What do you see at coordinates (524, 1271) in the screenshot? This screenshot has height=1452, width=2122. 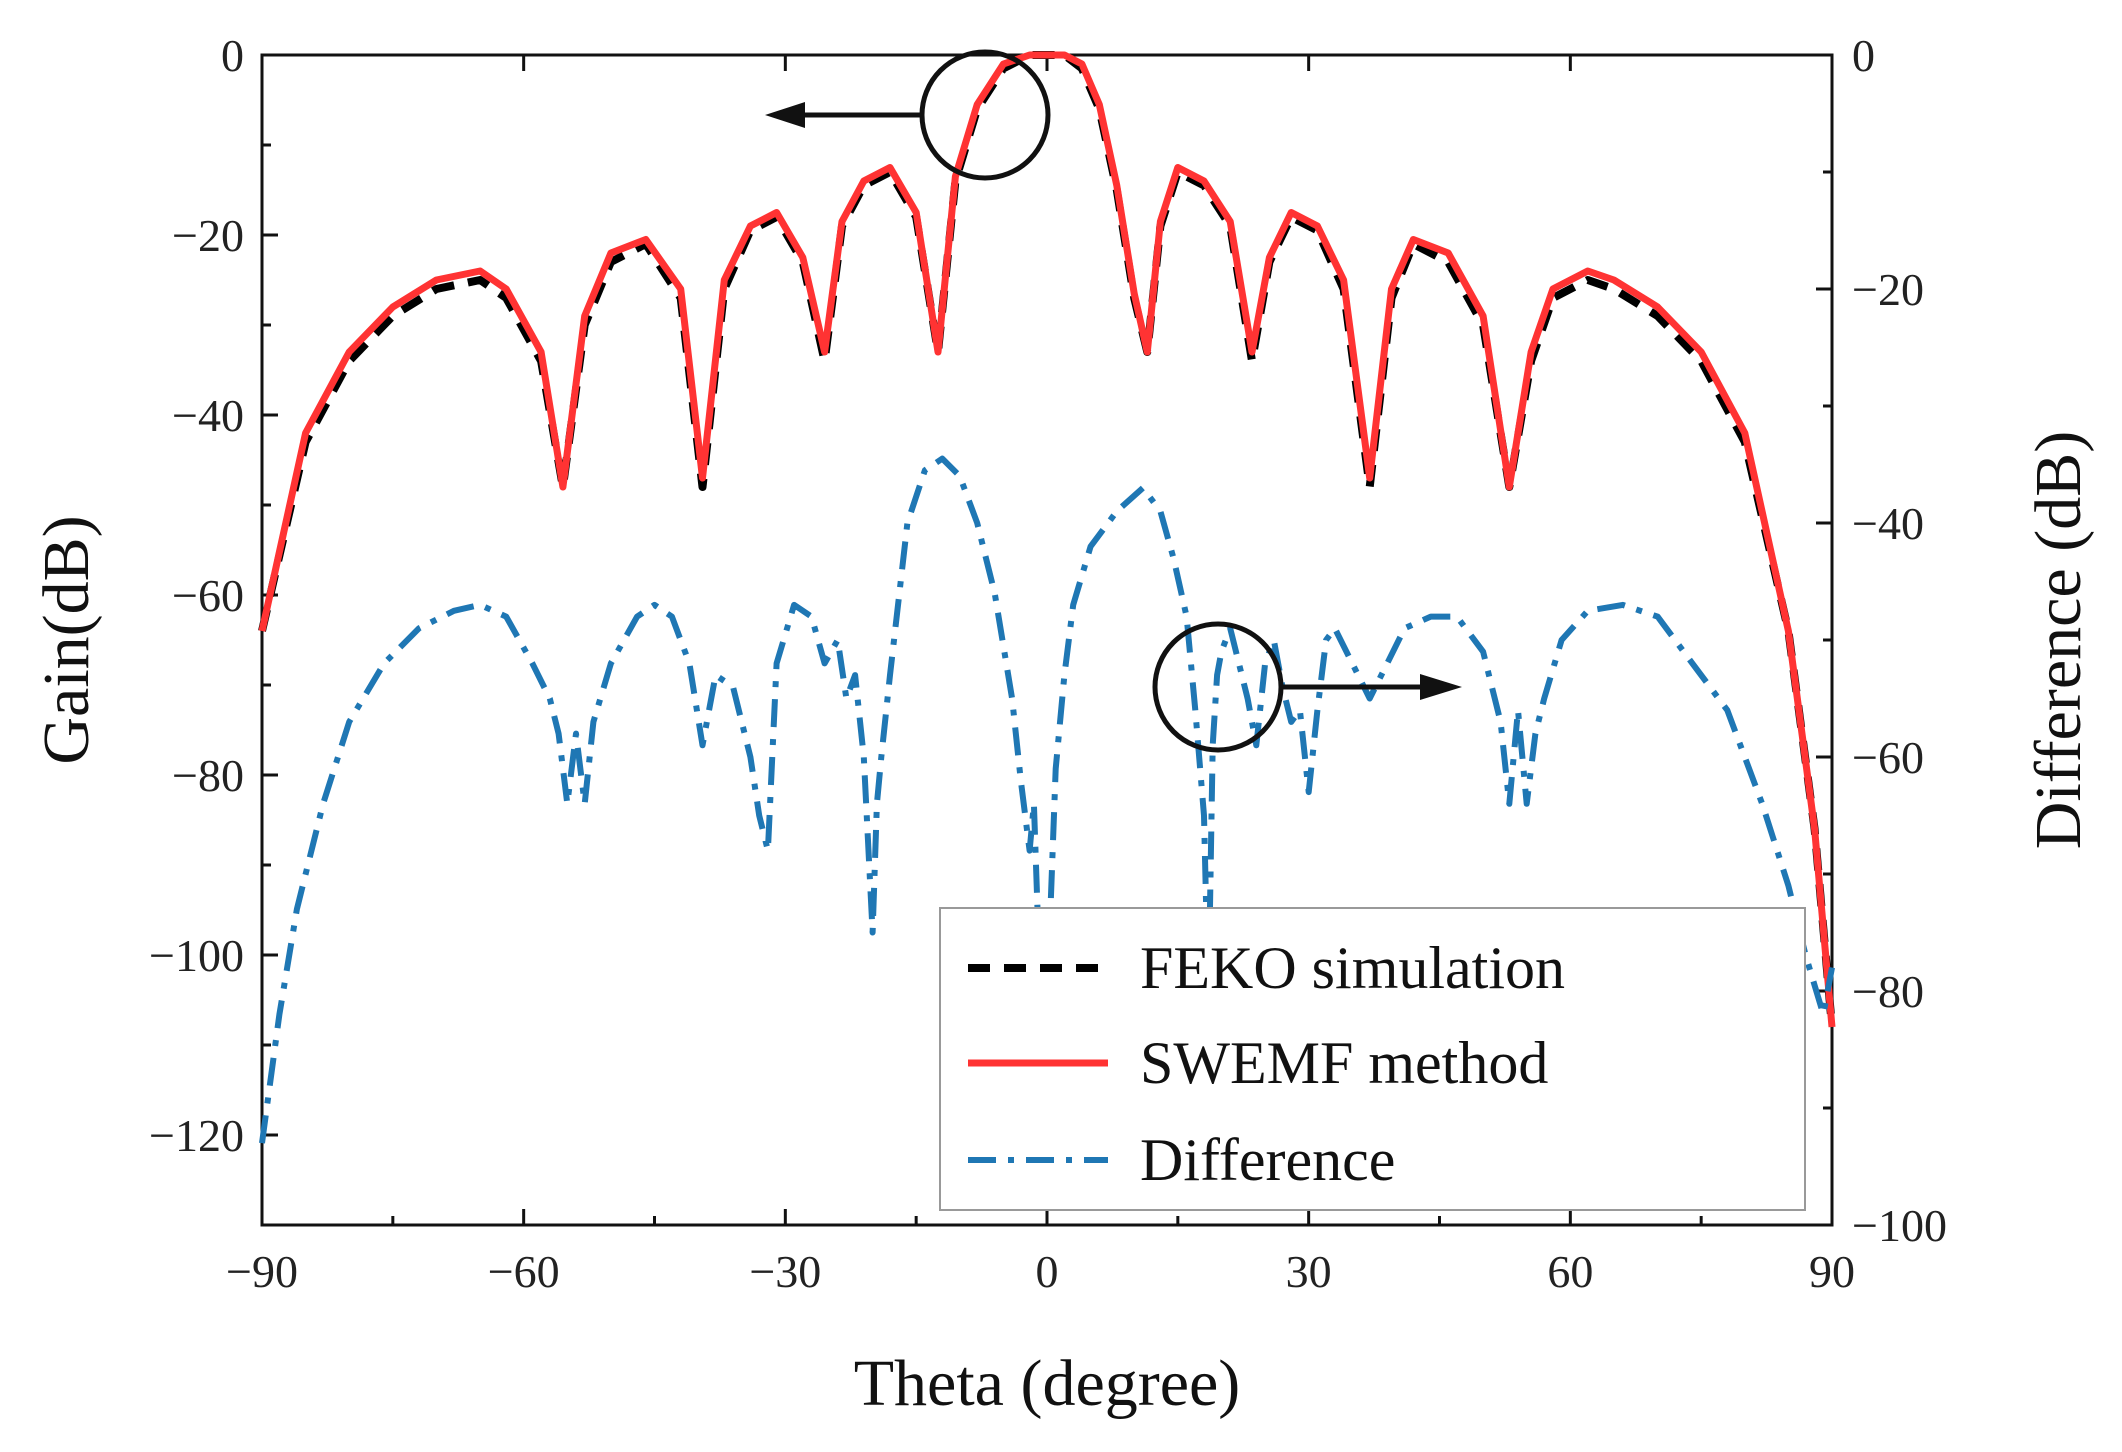 I see `x-tick-label: −60` at bounding box center [524, 1271].